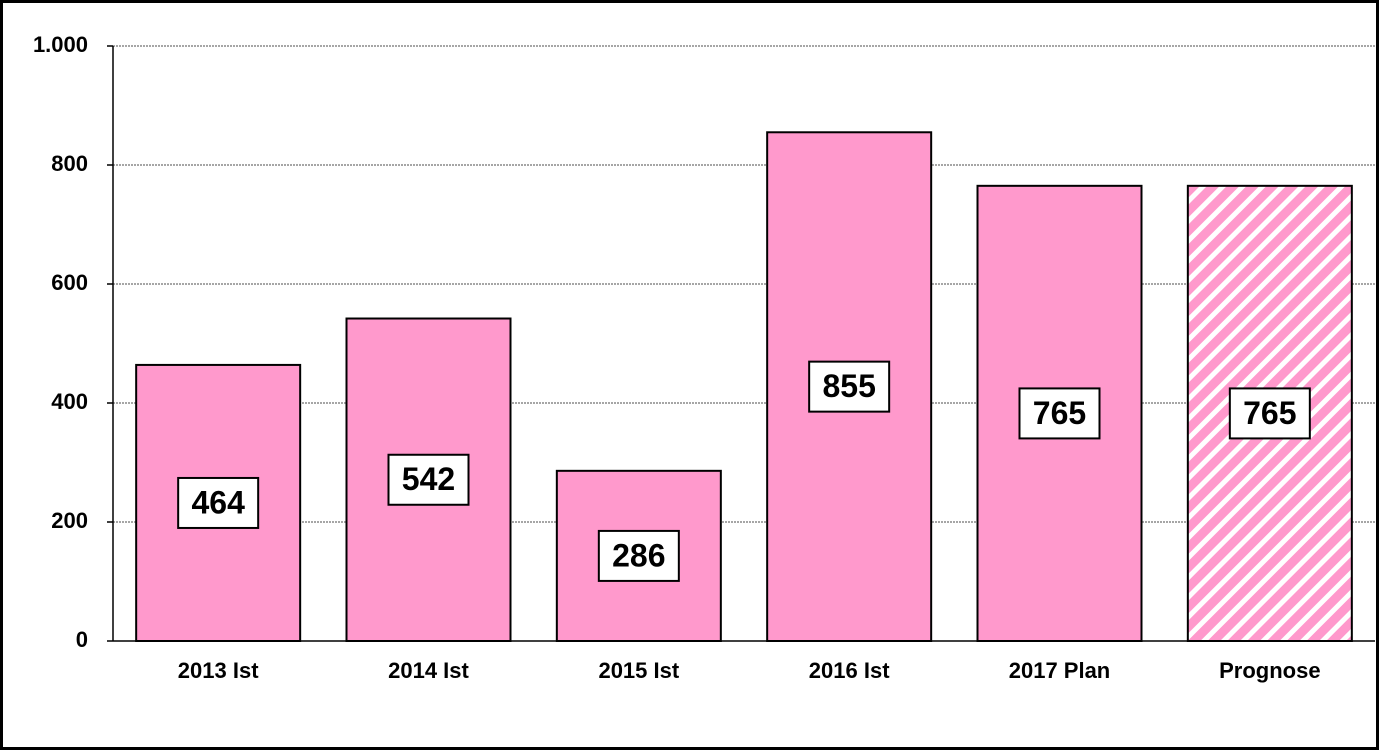 The width and height of the screenshot is (1379, 750). I want to click on value-label: 464, so click(218, 502).